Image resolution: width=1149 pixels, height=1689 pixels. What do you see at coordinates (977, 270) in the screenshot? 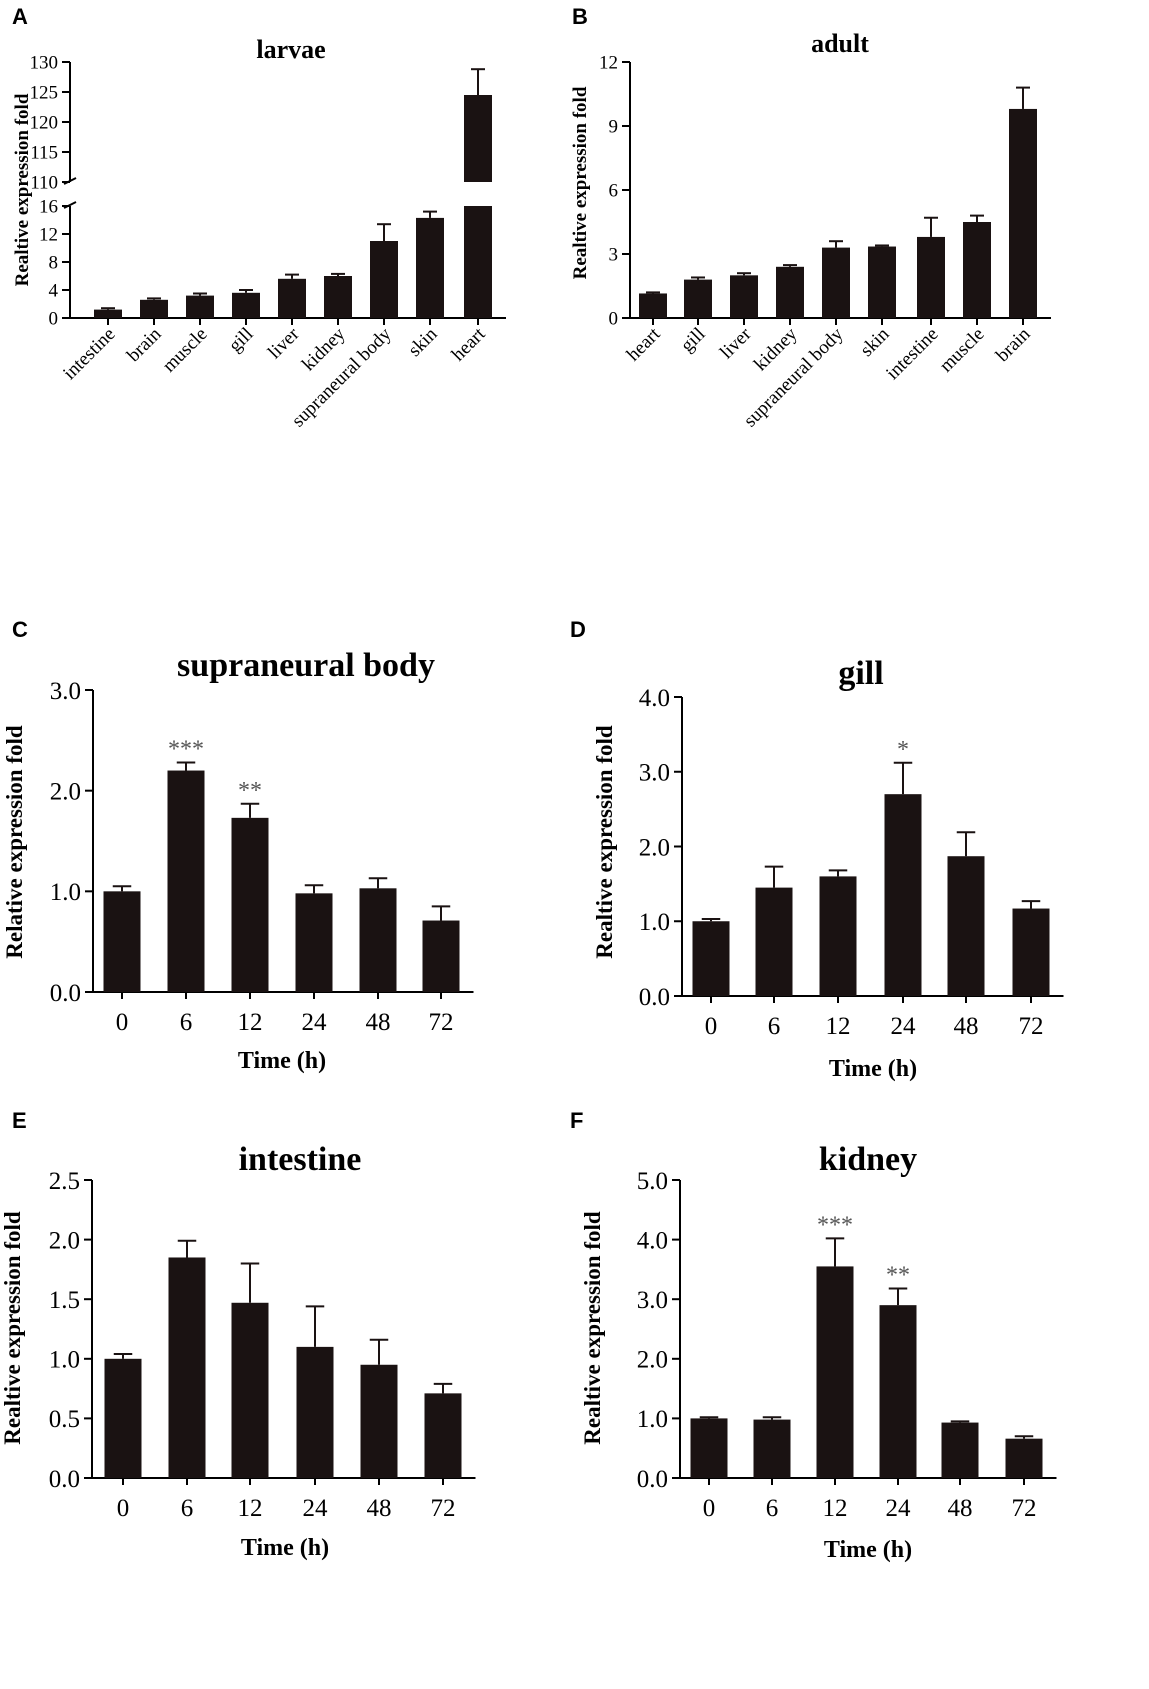
I see `bar-b-muscle` at bounding box center [977, 270].